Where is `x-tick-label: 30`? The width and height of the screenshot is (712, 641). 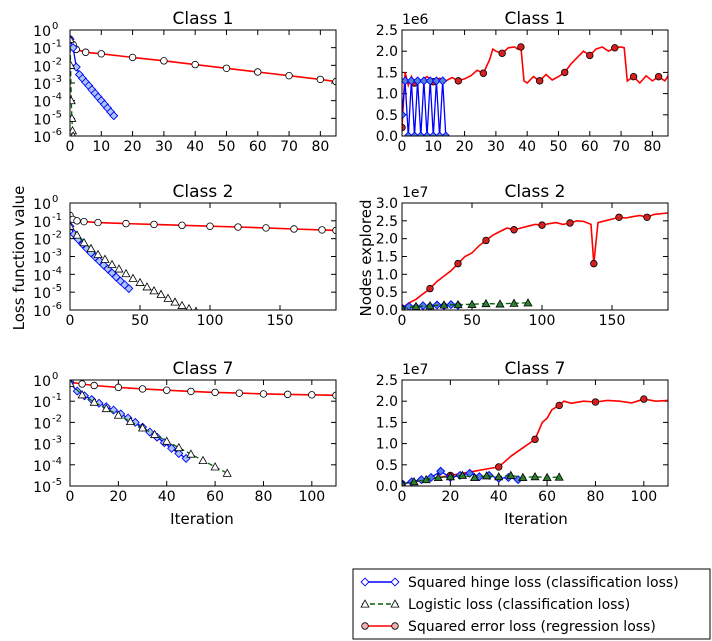
x-tick-label: 30 is located at coordinates (496, 147).